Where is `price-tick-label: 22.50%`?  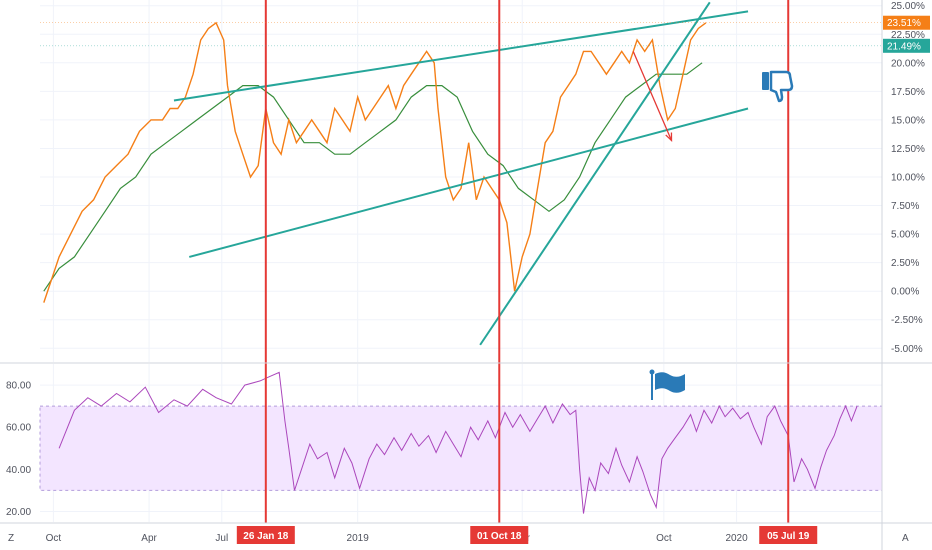 price-tick-label: 22.50% is located at coordinates (908, 35).